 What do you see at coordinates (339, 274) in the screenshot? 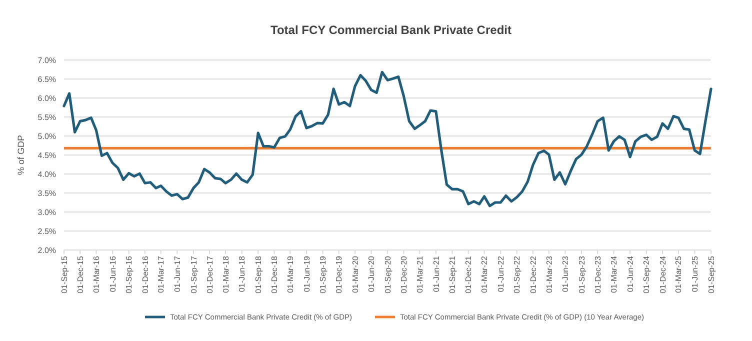
I see `x-tick-label: 01-Dec-19` at bounding box center [339, 274].